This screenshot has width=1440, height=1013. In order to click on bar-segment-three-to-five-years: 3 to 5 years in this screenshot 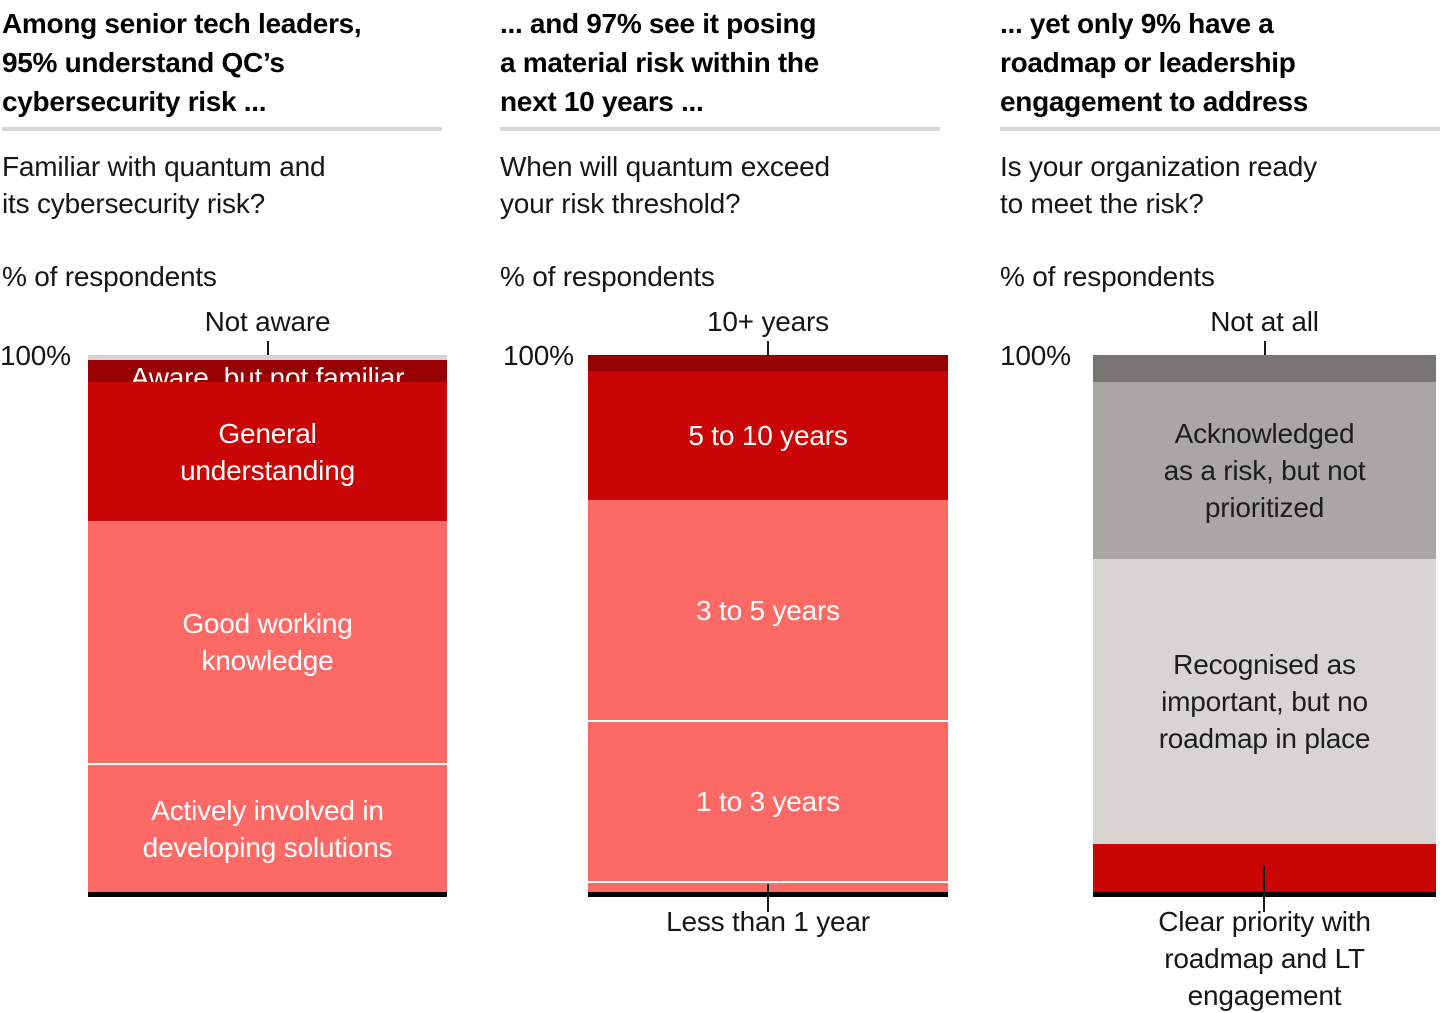, I will do `click(768, 610)`.